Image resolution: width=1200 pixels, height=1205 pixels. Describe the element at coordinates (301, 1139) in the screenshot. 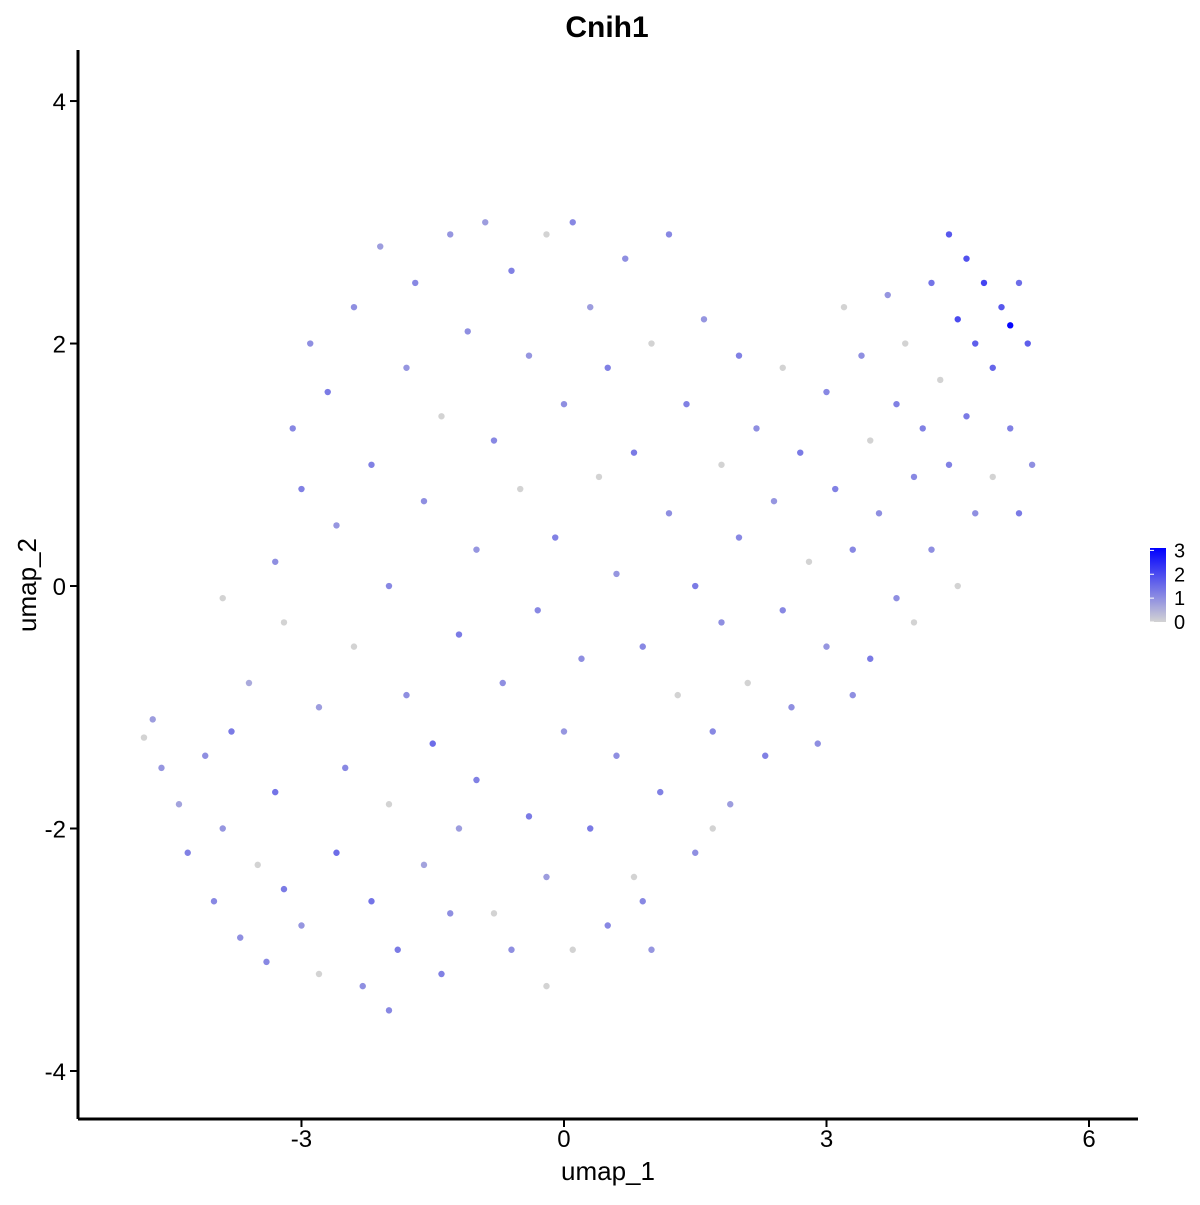

I see `x-tick-label: -3` at that location.